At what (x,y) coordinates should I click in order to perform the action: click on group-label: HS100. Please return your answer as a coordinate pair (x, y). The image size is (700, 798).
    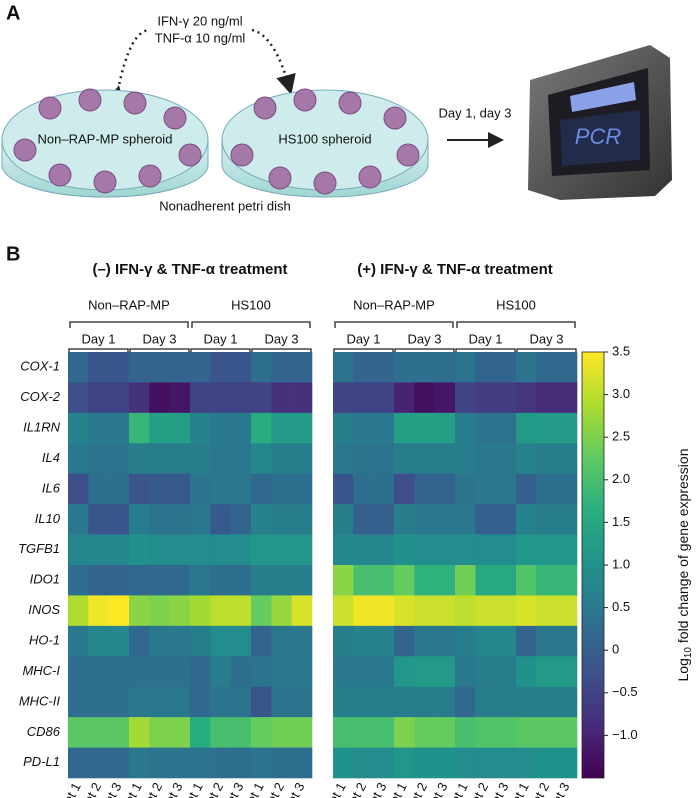
    Looking at the image, I should click on (251, 304).